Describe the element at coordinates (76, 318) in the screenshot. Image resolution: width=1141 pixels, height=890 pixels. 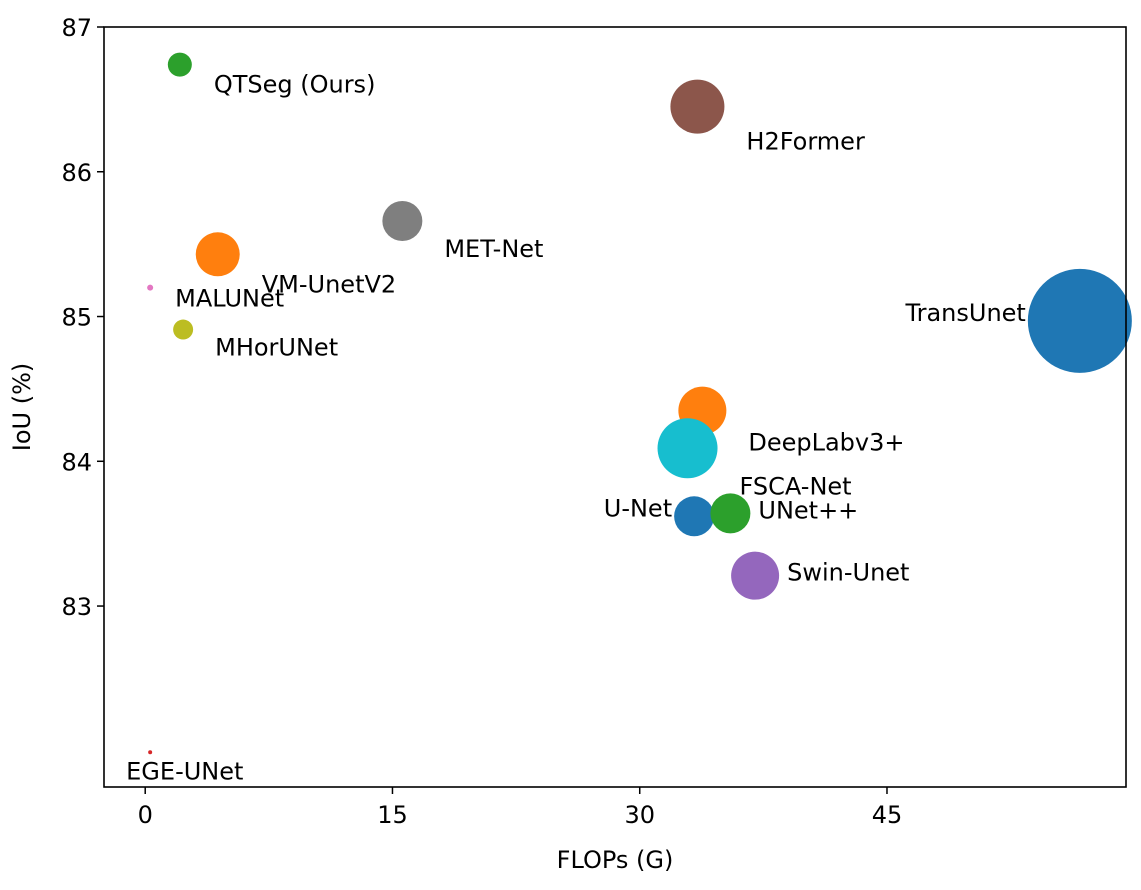
I see `y-tick-label: 85` at that location.